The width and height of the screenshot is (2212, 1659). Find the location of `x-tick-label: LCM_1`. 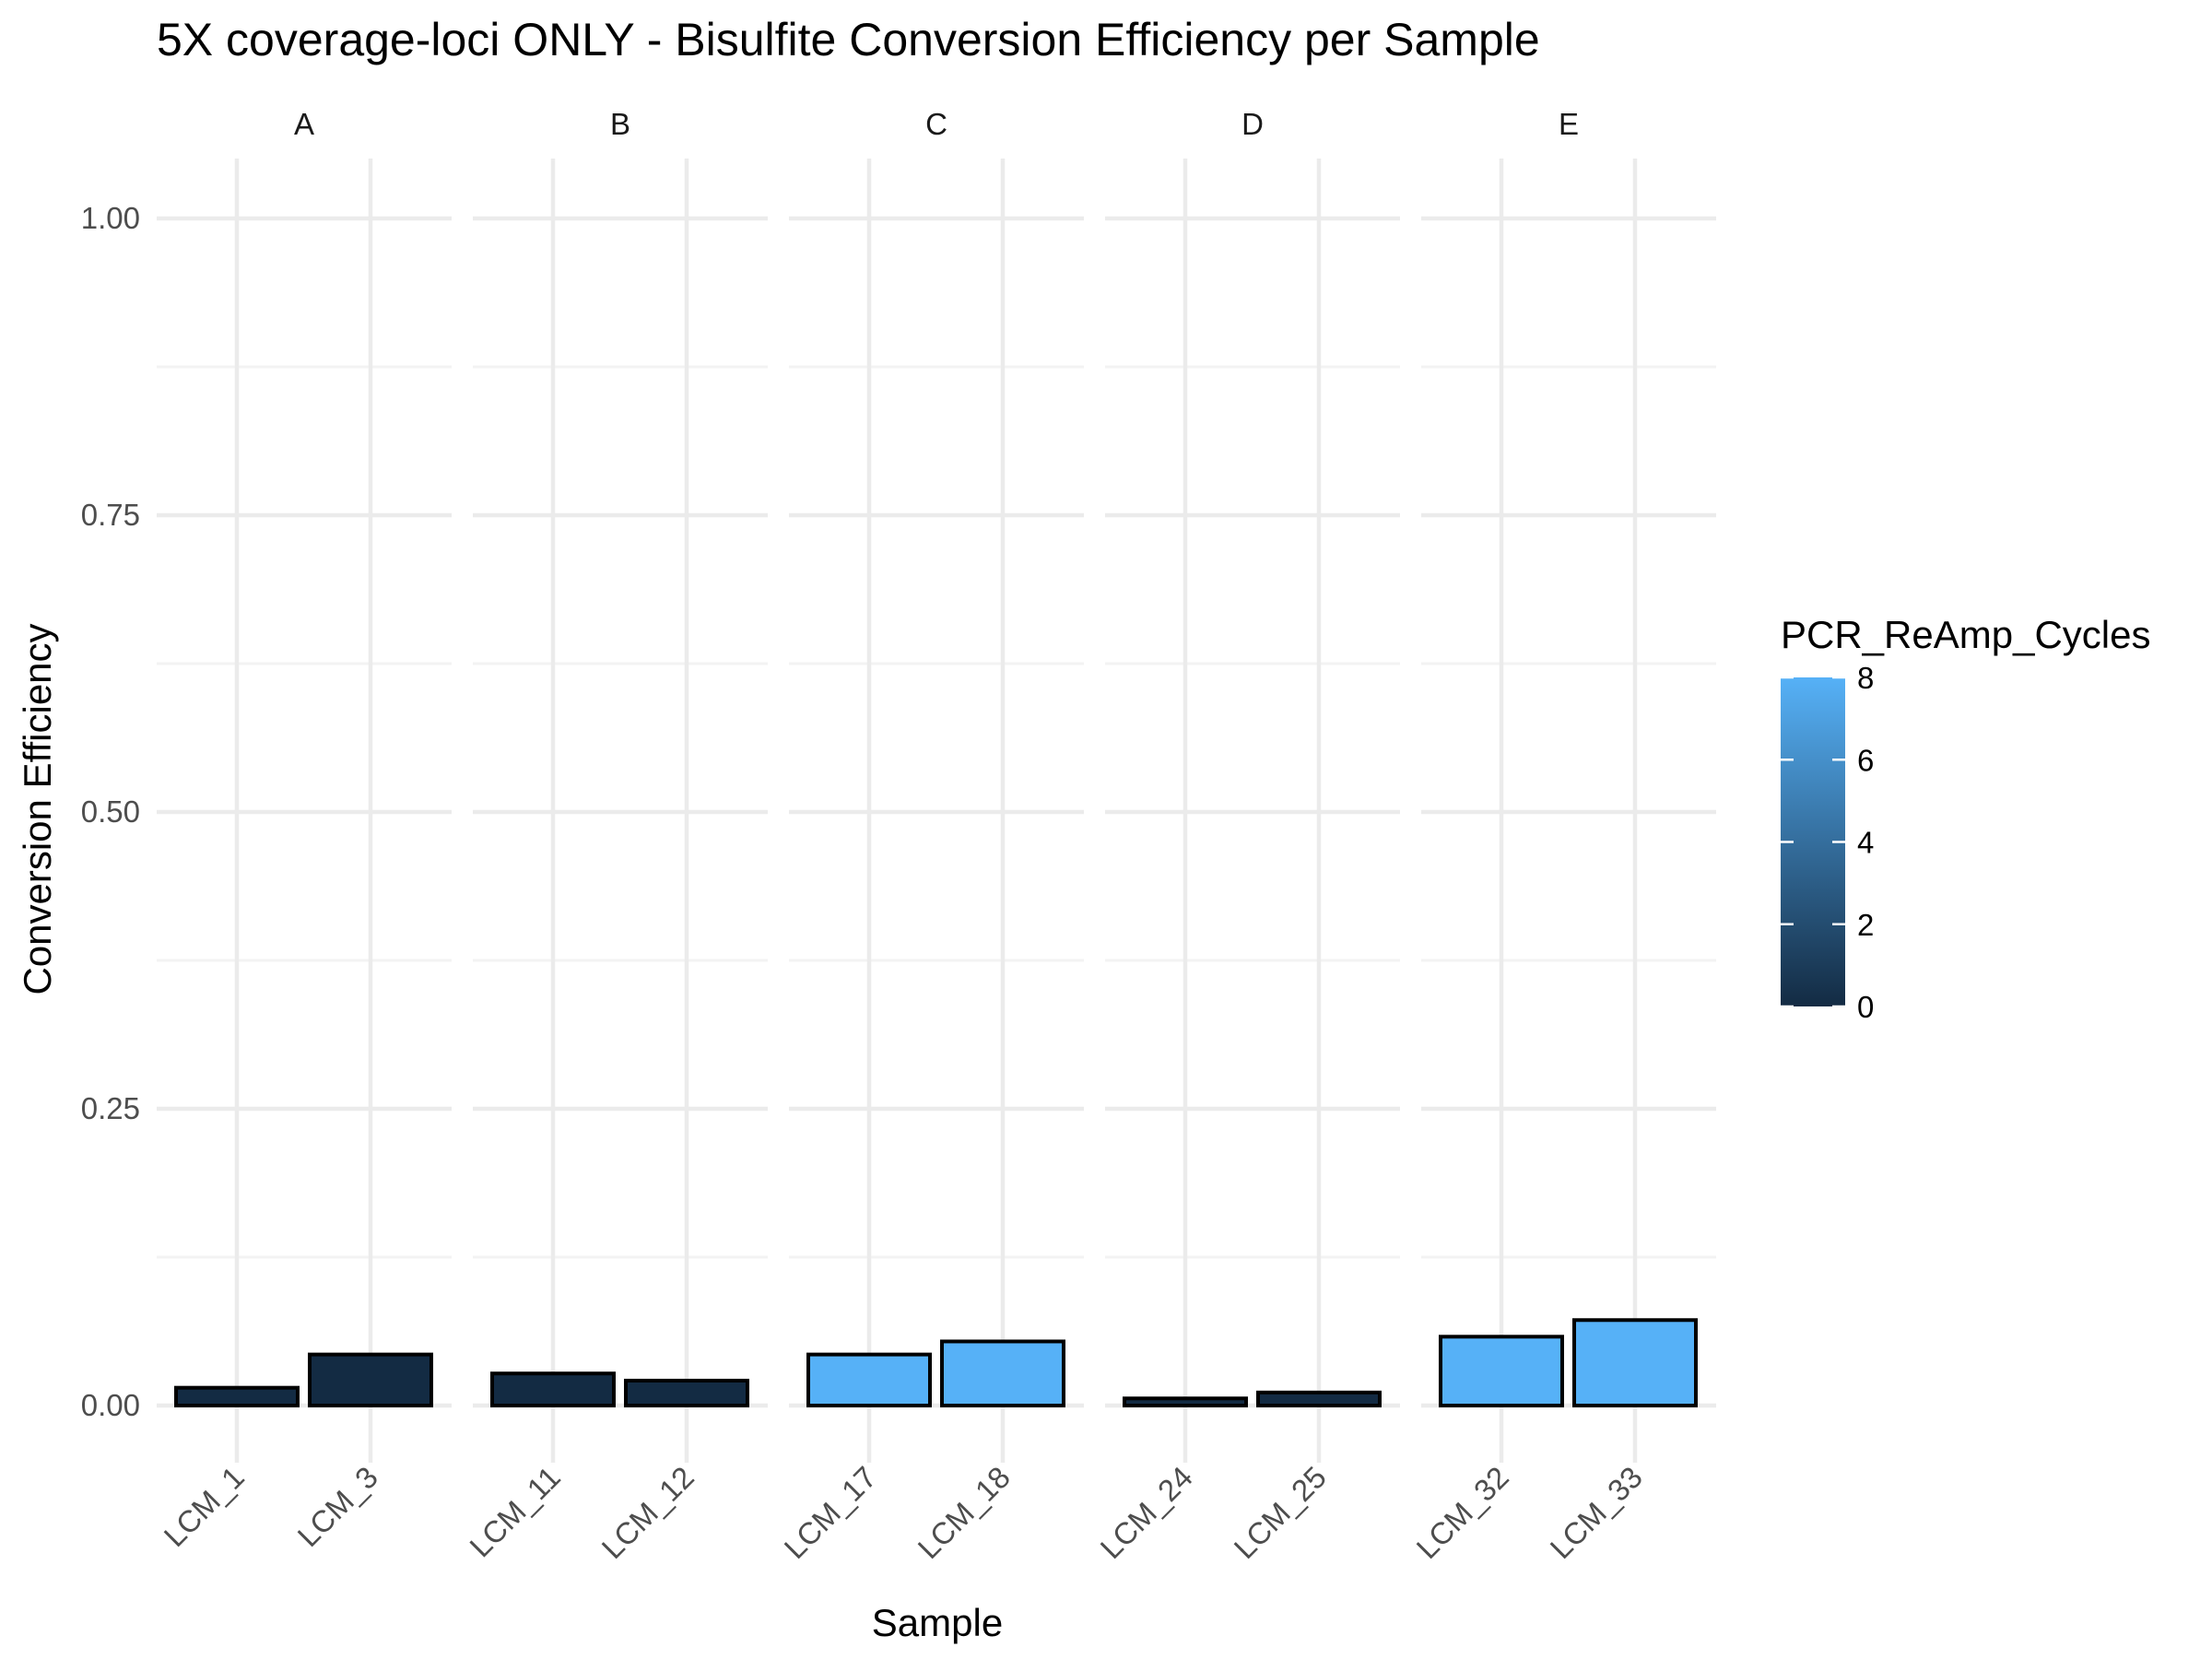

x-tick-label: LCM_1 is located at coordinates (204, 1506).